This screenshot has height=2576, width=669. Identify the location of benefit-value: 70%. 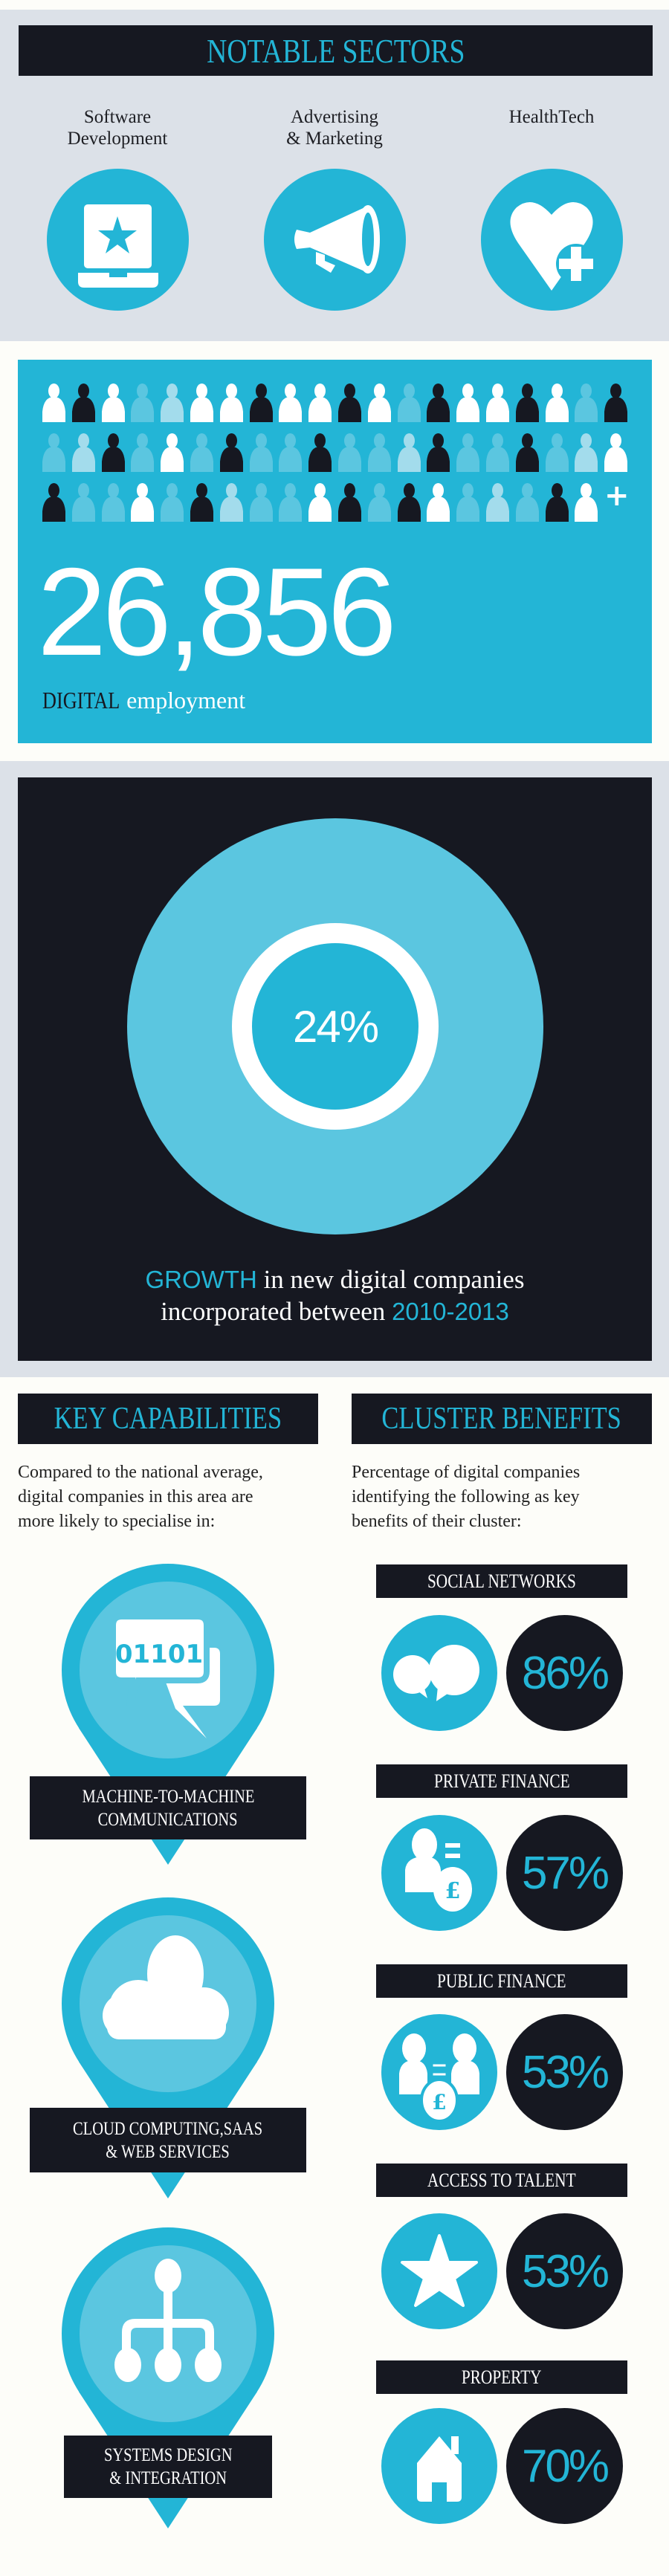
(565, 2466).